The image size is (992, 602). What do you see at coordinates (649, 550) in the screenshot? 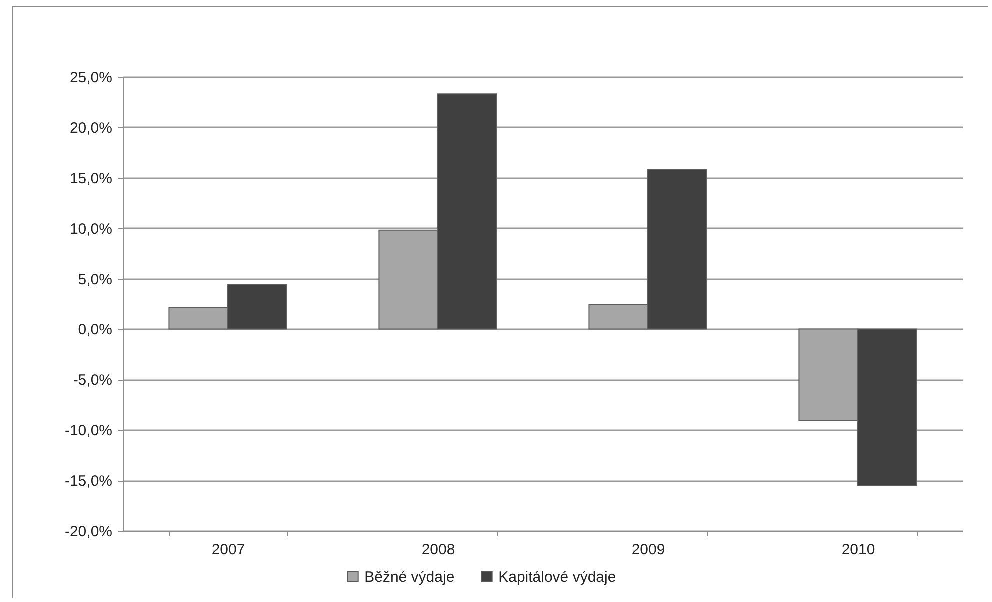
I see `x-tick-label: 2009` at bounding box center [649, 550].